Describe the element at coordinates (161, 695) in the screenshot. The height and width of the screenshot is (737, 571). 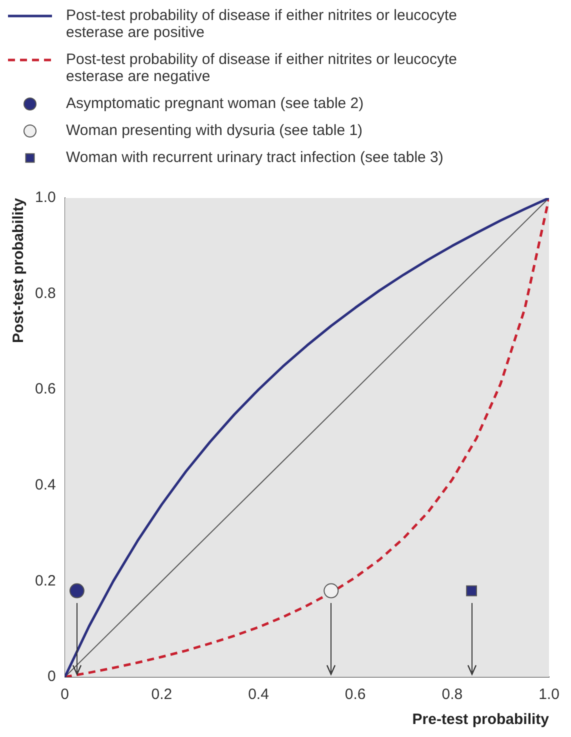
I see `x-tick-label: 0.2` at that location.